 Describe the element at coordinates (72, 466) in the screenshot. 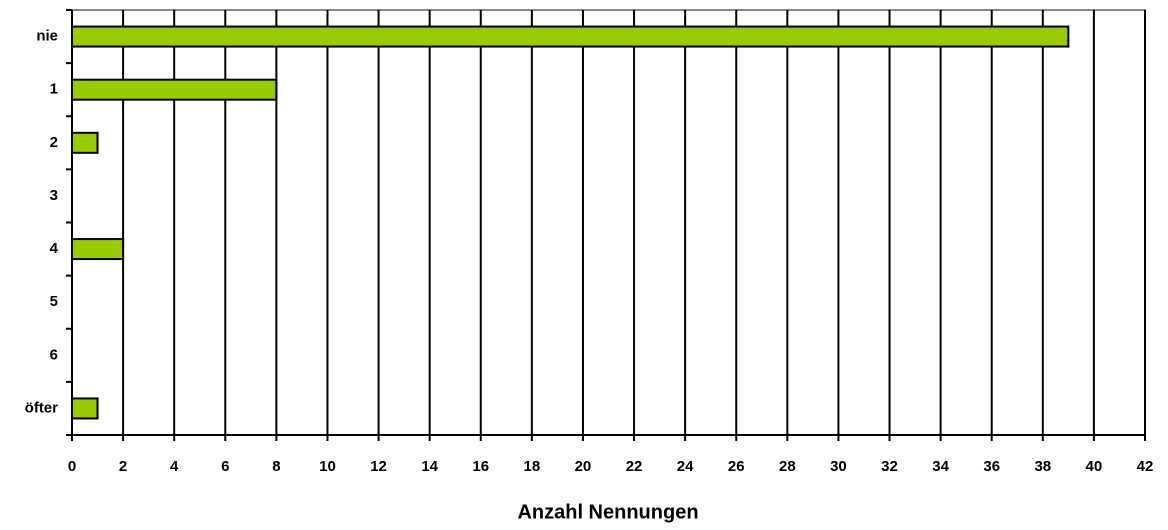

I see `x-tick-label: 0` at that location.